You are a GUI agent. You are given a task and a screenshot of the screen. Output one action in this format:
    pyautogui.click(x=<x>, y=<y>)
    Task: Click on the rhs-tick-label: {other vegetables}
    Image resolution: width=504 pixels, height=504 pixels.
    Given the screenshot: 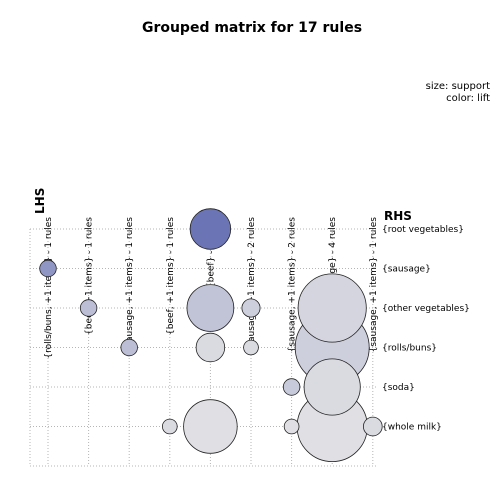 What is the action you would take?
    pyautogui.click(x=426, y=309)
    